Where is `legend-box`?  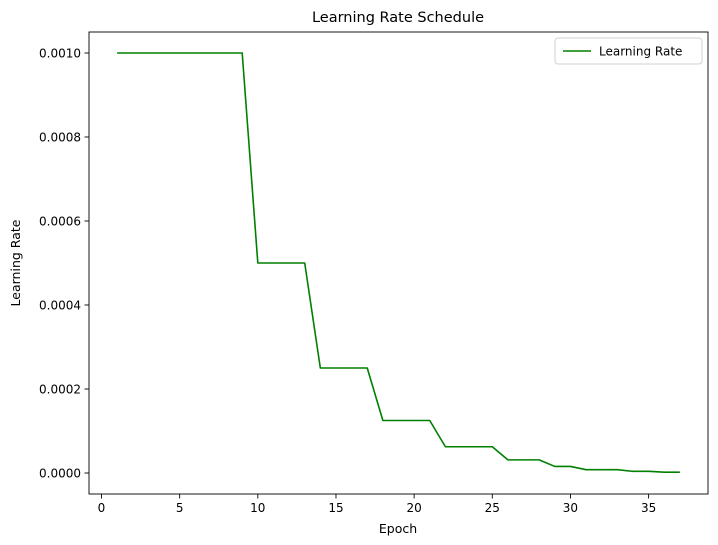 legend-box is located at coordinates (628, 51).